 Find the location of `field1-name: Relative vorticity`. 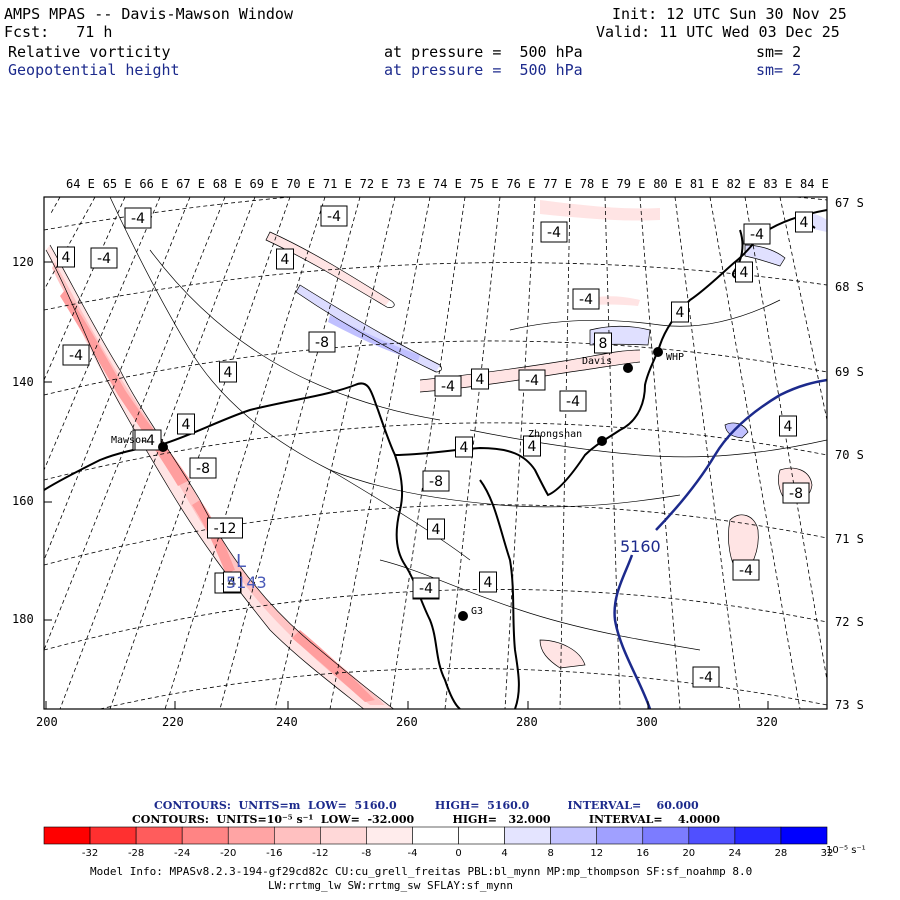

field1-name: Relative vorticity is located at coordinates (89, 52).